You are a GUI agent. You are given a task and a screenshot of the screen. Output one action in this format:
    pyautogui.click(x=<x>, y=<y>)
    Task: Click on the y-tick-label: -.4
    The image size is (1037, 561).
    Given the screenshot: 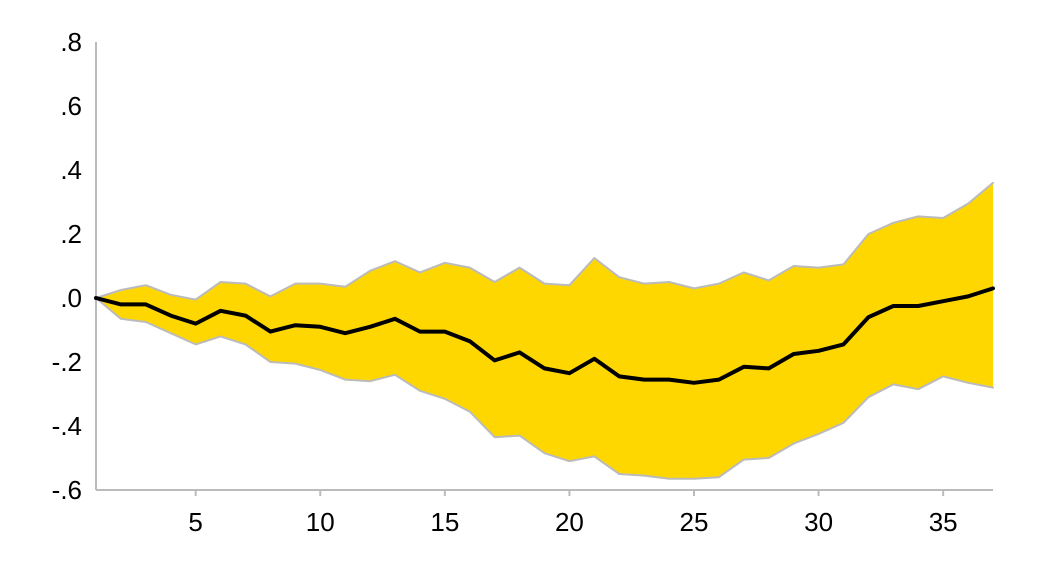 What is the action you would take?
    pyautogui.click(x=67, y=426)
    